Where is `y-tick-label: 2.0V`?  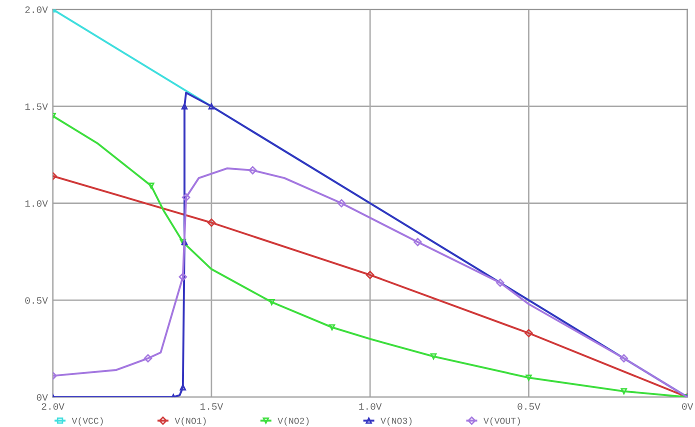 y-tick-label: 2.0V is located at coordinates (36, 10).